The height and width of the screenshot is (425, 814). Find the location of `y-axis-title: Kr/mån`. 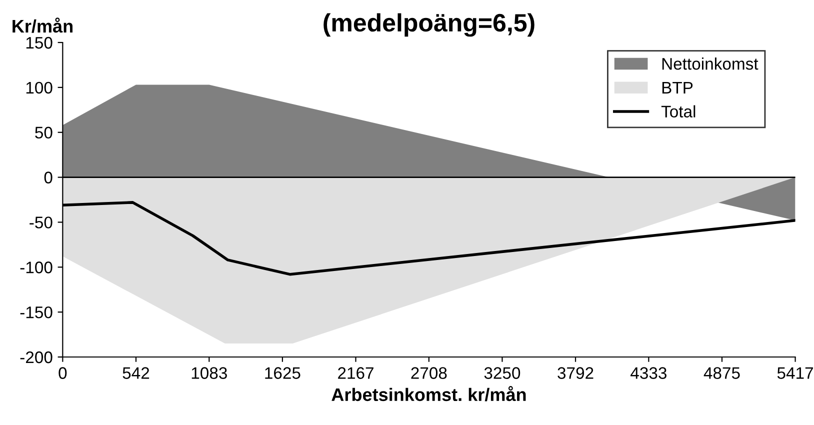

y-axis-title: Kr/mån is located at coordinates (42, 25).